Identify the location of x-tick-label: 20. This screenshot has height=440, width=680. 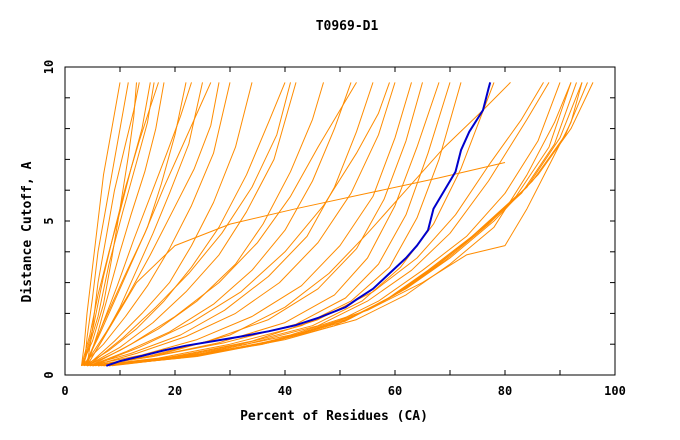
(175, 391).